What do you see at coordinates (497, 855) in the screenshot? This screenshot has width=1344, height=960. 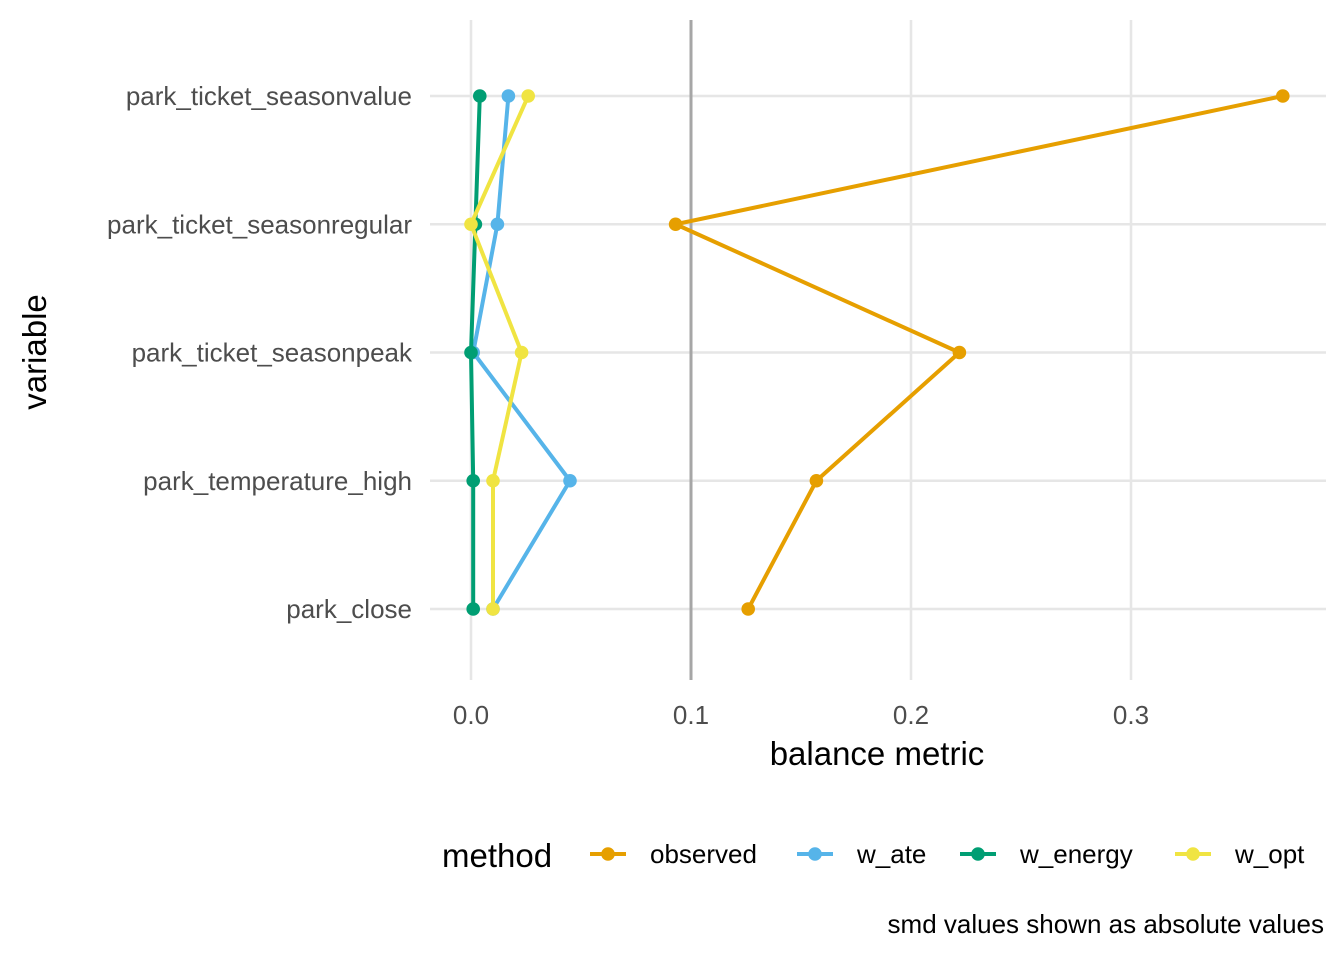 I see `legend-title: method` at bounding box center [497, 855].